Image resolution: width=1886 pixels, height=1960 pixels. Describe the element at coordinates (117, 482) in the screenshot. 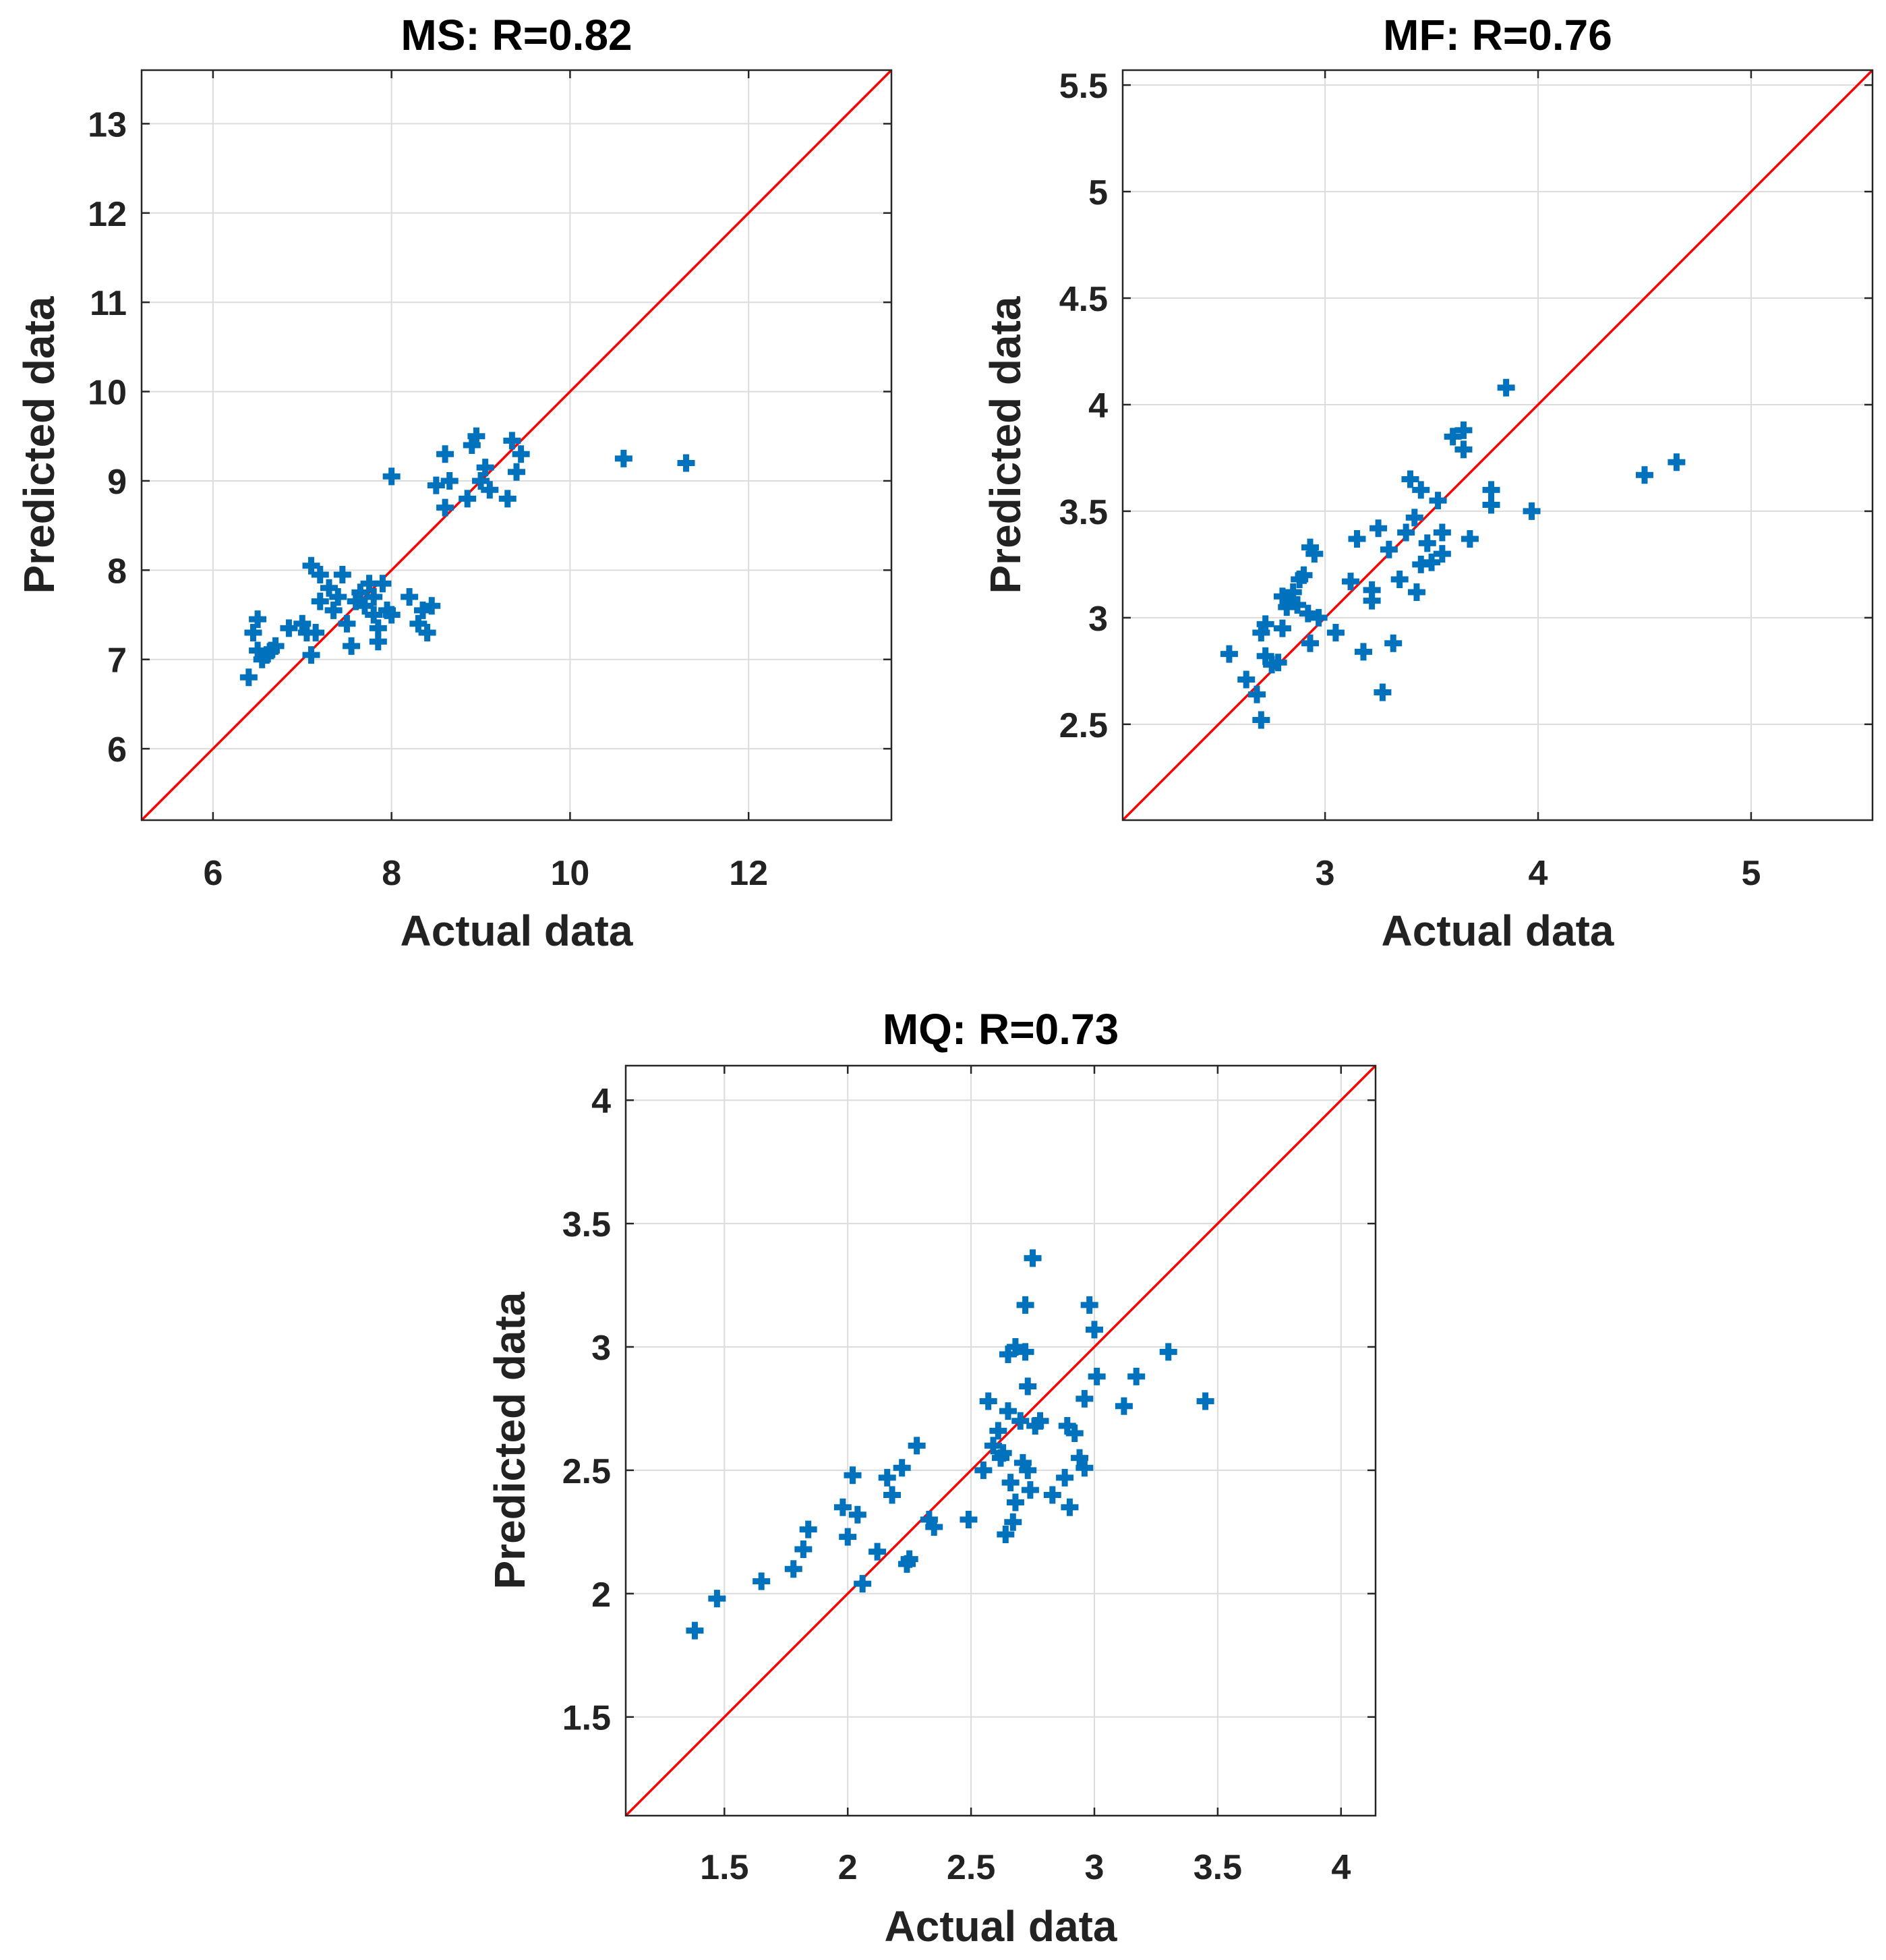

I see `ms-y-tick-label: 9` at that location.